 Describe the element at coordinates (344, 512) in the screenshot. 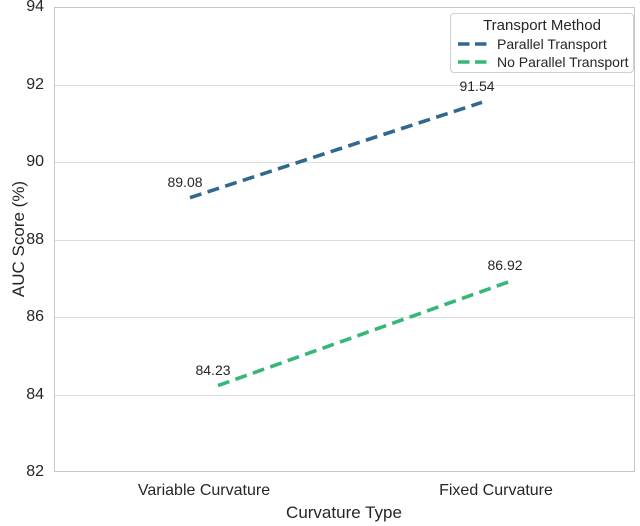

I see `x-axis-label: Curvature Type` at that location.